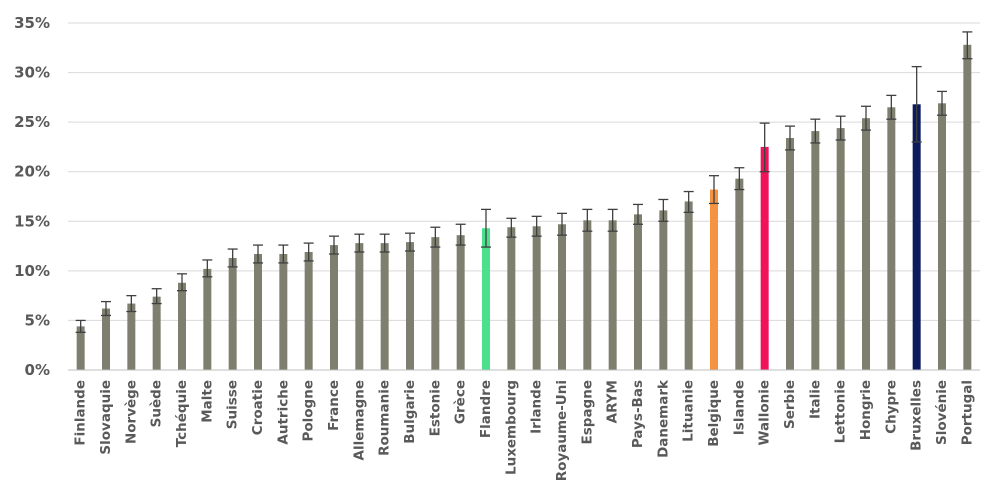  Describe the element at coordinates (866, 410) in the screenshot. I see `x-tick-label: Hongrie` at that location.